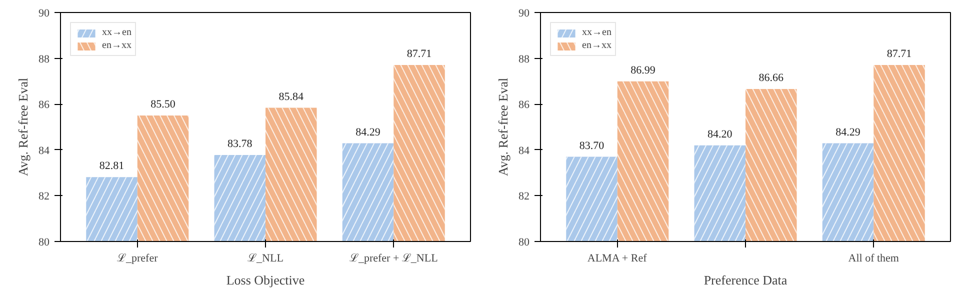  What do you see at coordinates (163, 104) in the screenshot?
I see `data-label: 85.50` at bounding box center [163, 104].